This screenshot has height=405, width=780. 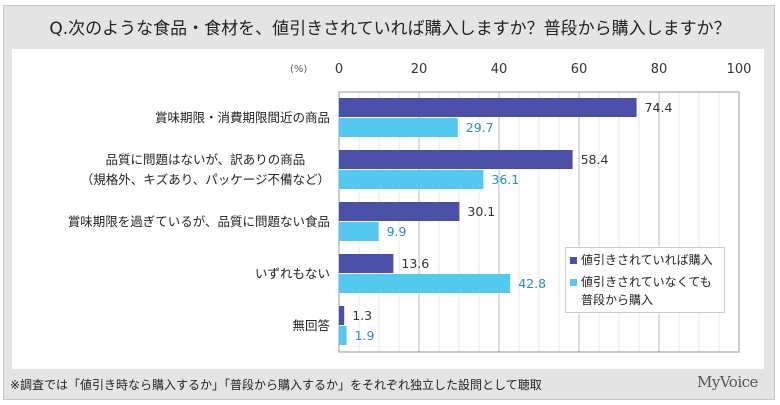 I want to click on category-label: 無回答, so click(x=311, y=326).